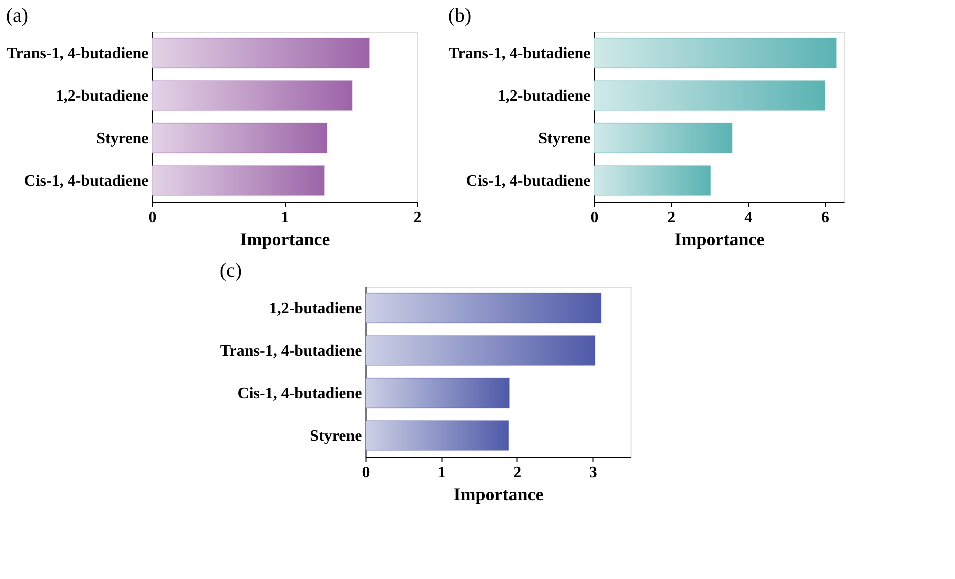  What do you see at coordinates (748, 218) in the screenshot?
I see `x-tick-label: 4` at bounding box center [748, 218].